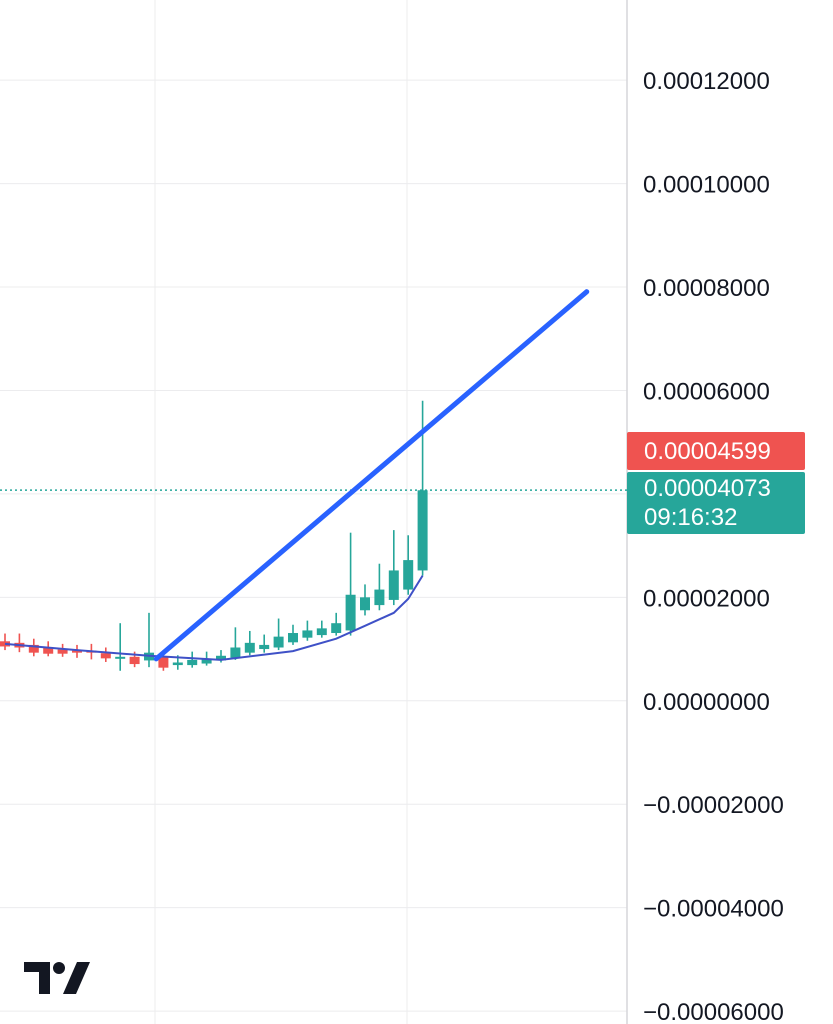 This screenshot has width=833, height=1024. I want to click on price-tick-label: −0.00006000, so click(713, 1011).